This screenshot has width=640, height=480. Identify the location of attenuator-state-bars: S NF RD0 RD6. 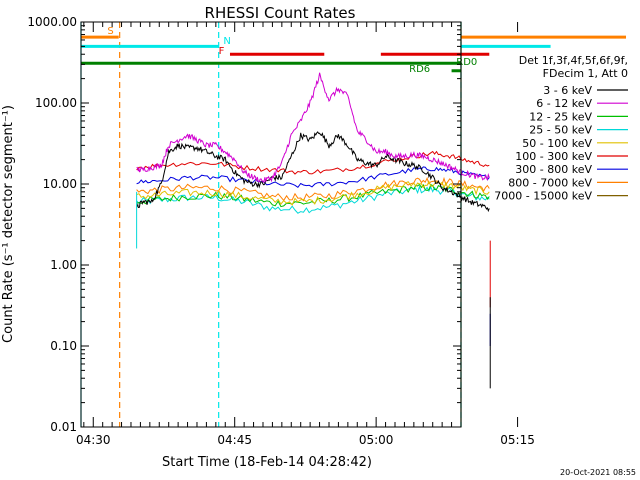
(354, 50).